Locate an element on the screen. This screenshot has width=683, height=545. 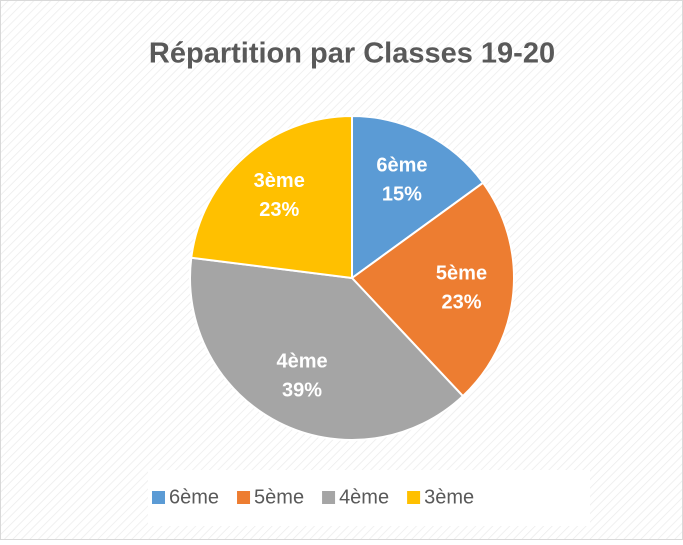
data-label-category: 6ème is located at coordinates (401, 165).